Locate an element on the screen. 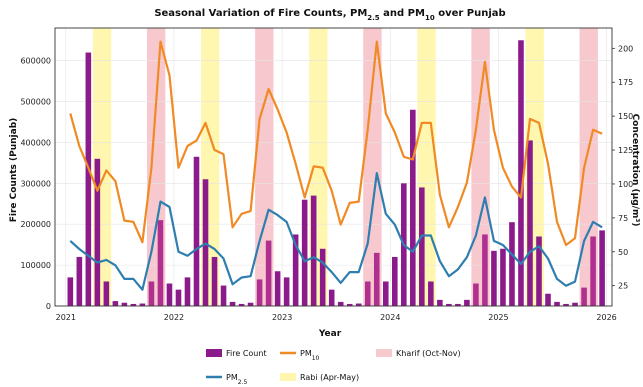 The height and width of the screenshot is (387, 643). y-left-tick-label-2: 200000 is located at coordinates (35, 224).